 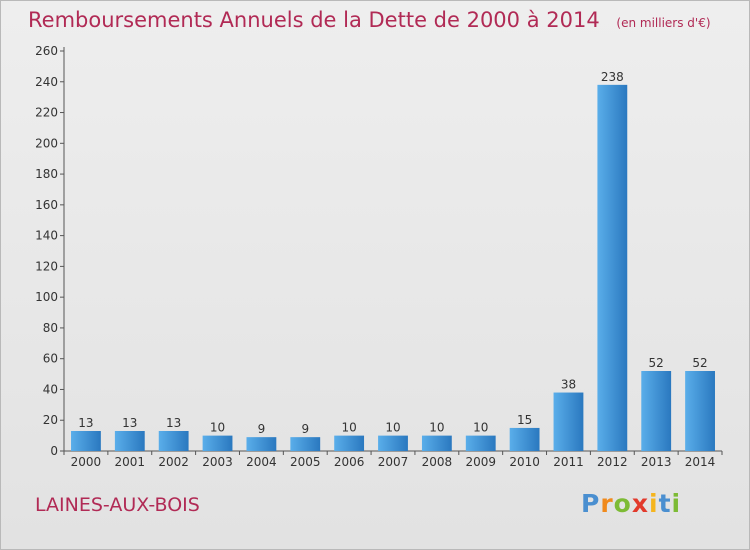 I want to click on y-tick-label: 0, so click(x=54, y=451).